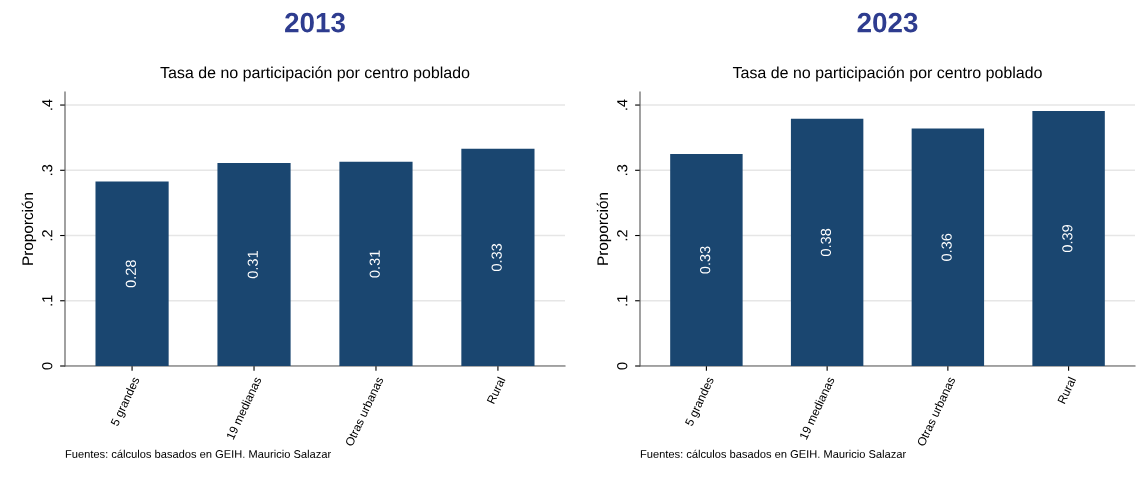 Image resolution: width=1143 pixels, height=481 pixels. I want to click on data-label: 0.36, so click(946, 247).